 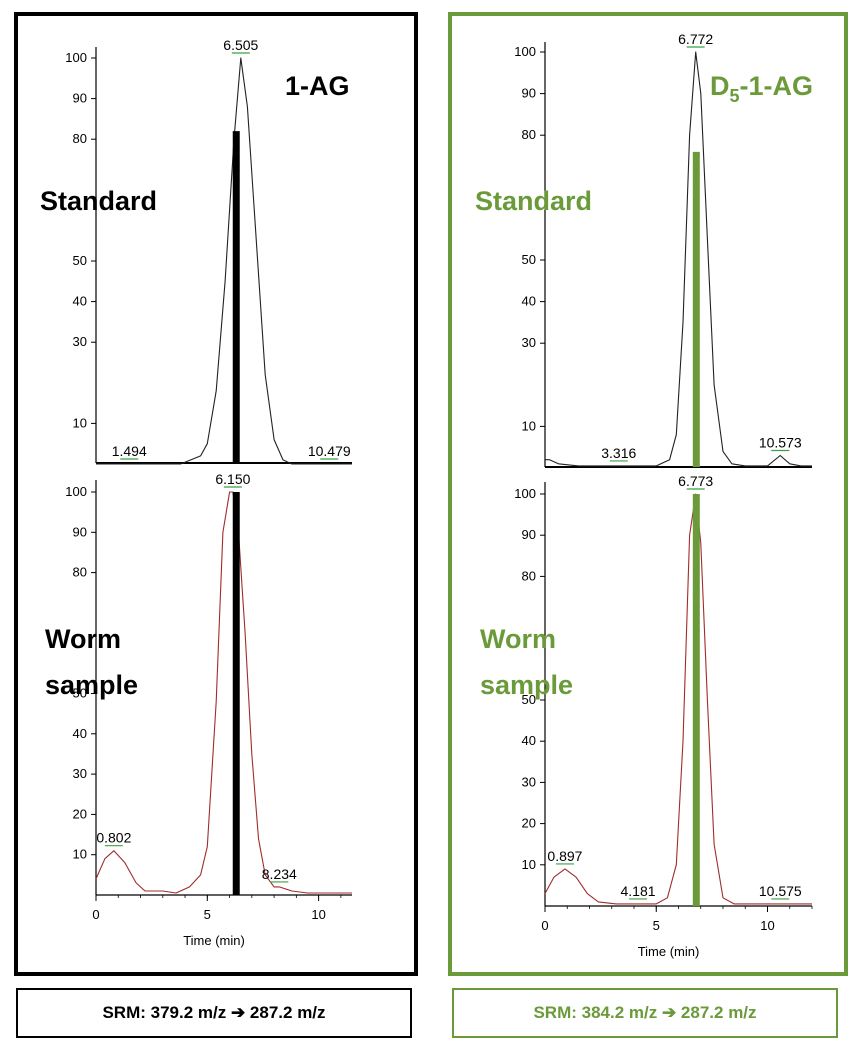 What do you see at coordinates (240, 45) in the screenshot?
I see `peak-label: 6.505` at bounding box center [240, 45].